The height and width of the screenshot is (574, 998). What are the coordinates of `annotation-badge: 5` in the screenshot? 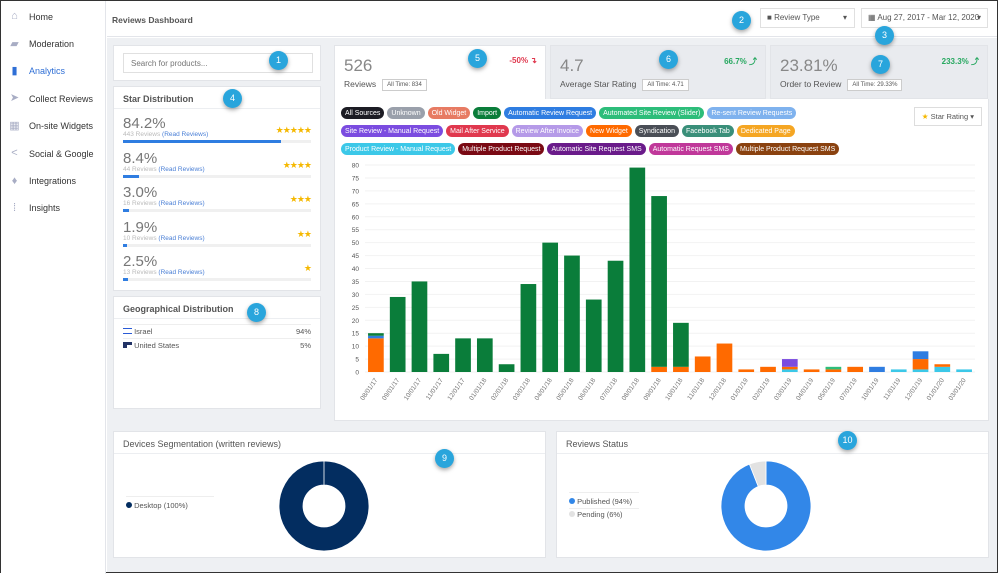 It's located at (477, 58).